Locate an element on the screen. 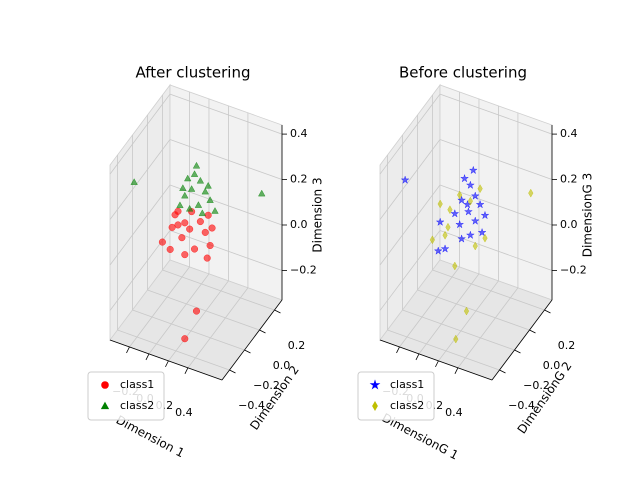  y-tick-label: 0.0 is located at coordinates (552, 365).